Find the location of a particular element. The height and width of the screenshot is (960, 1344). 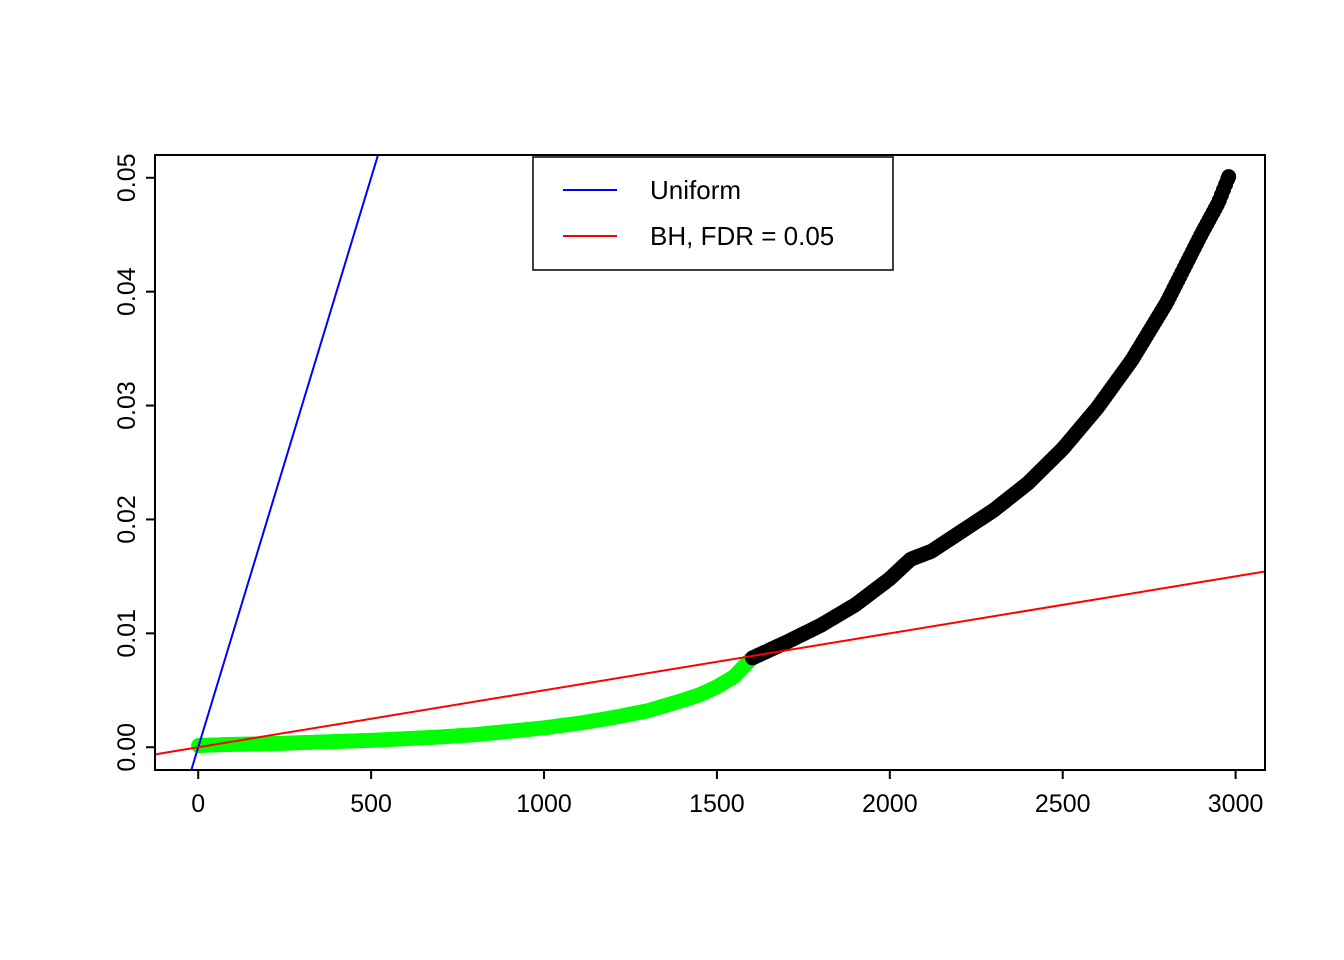

x-tick-label: 1000 is located at coordinates (544, 804).